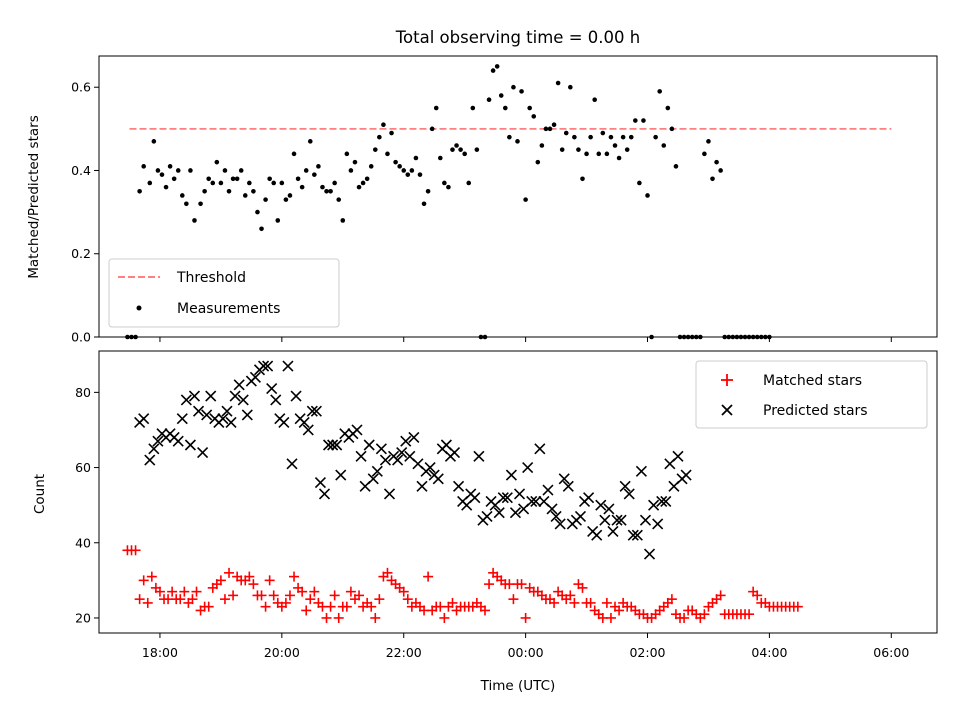  I want to click on x-tick-label: 00:00, so click(526, 652).